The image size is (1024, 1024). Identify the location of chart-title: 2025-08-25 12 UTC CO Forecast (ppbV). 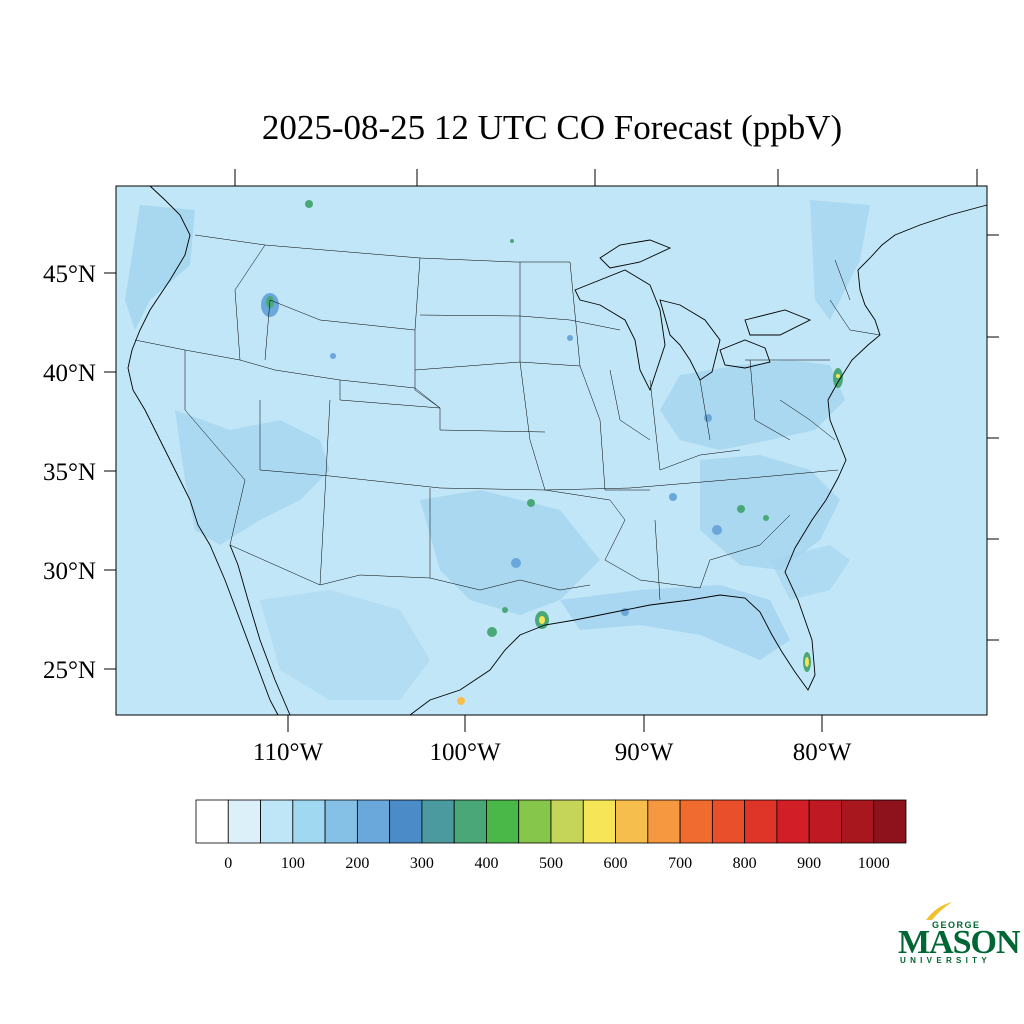
(552, 127).